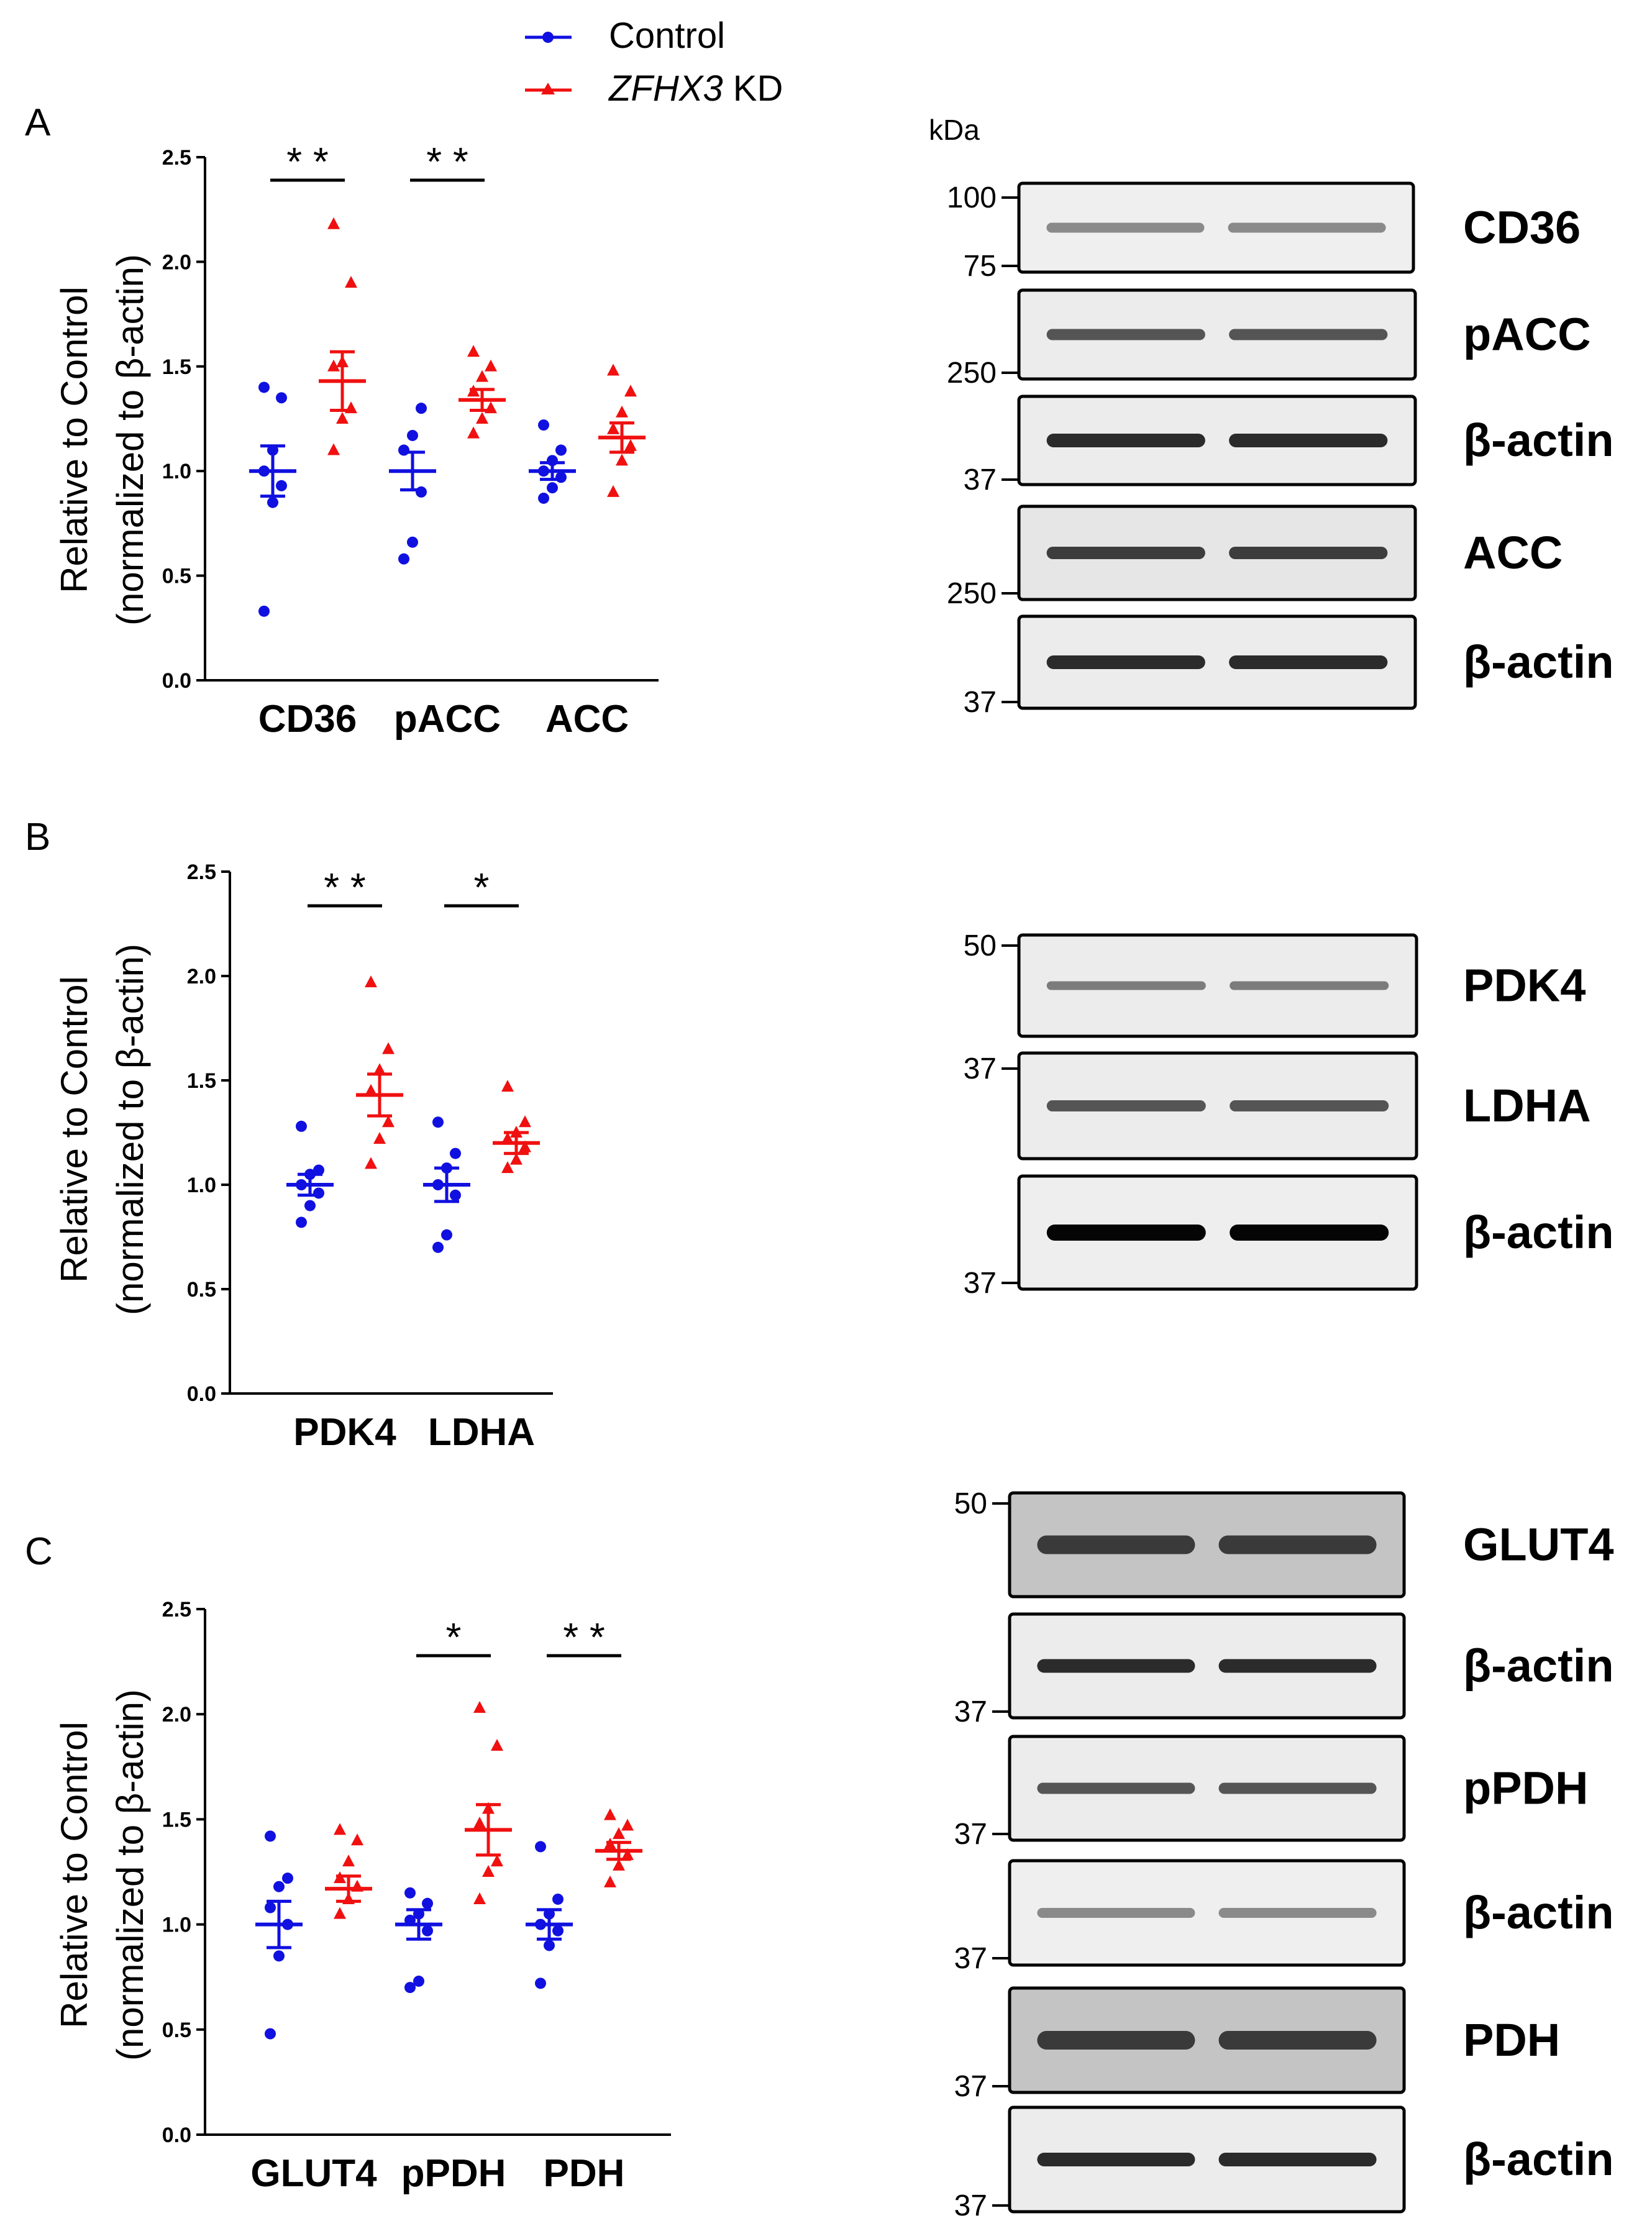 Image resolution: width=1652 pixels, height=2226 pixels. What do you see at coordinates (74, 1875) in the screenshot?
I see `y-axis-title-c: Relative to Control` at bounding box center [74, 1875].